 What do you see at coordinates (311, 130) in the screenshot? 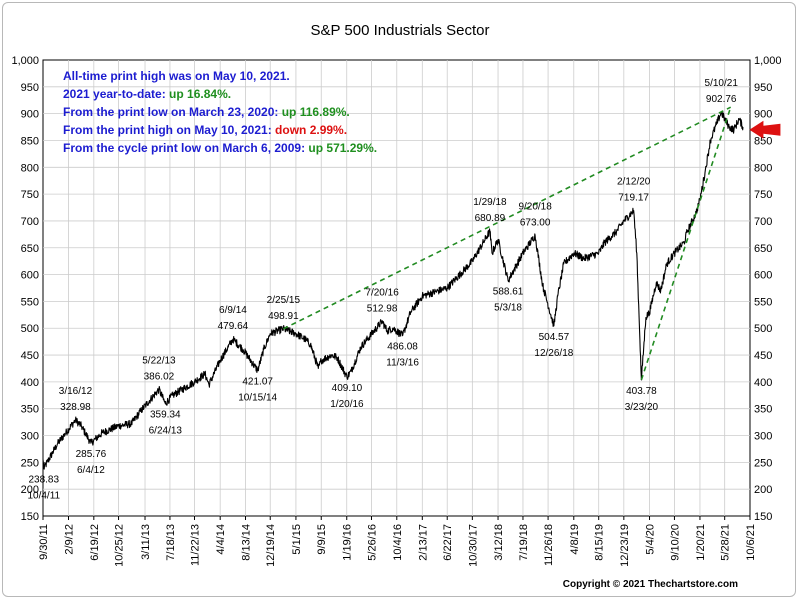
I see `info-line-segment: down 2.99%.` at bounding box center [311, 130].